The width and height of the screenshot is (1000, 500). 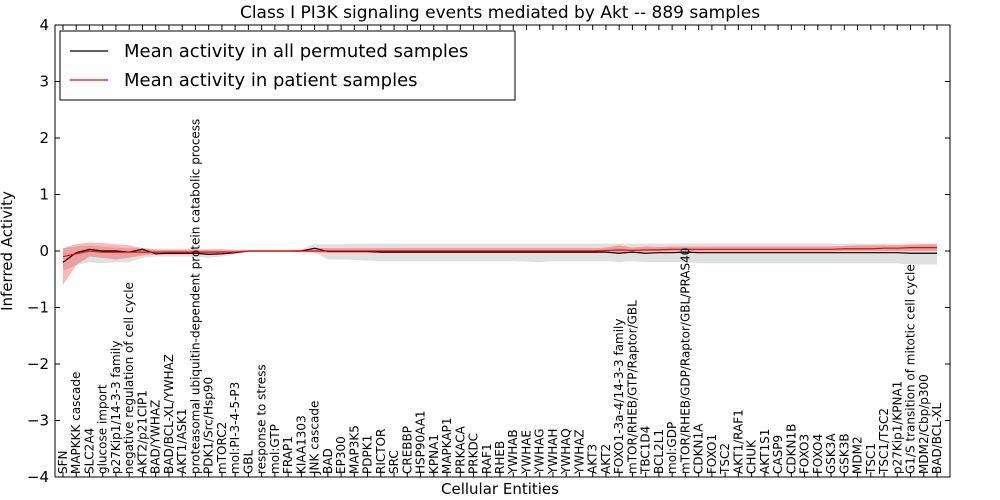 I want to click on series-line-permuted, so click(x=499, y=255).